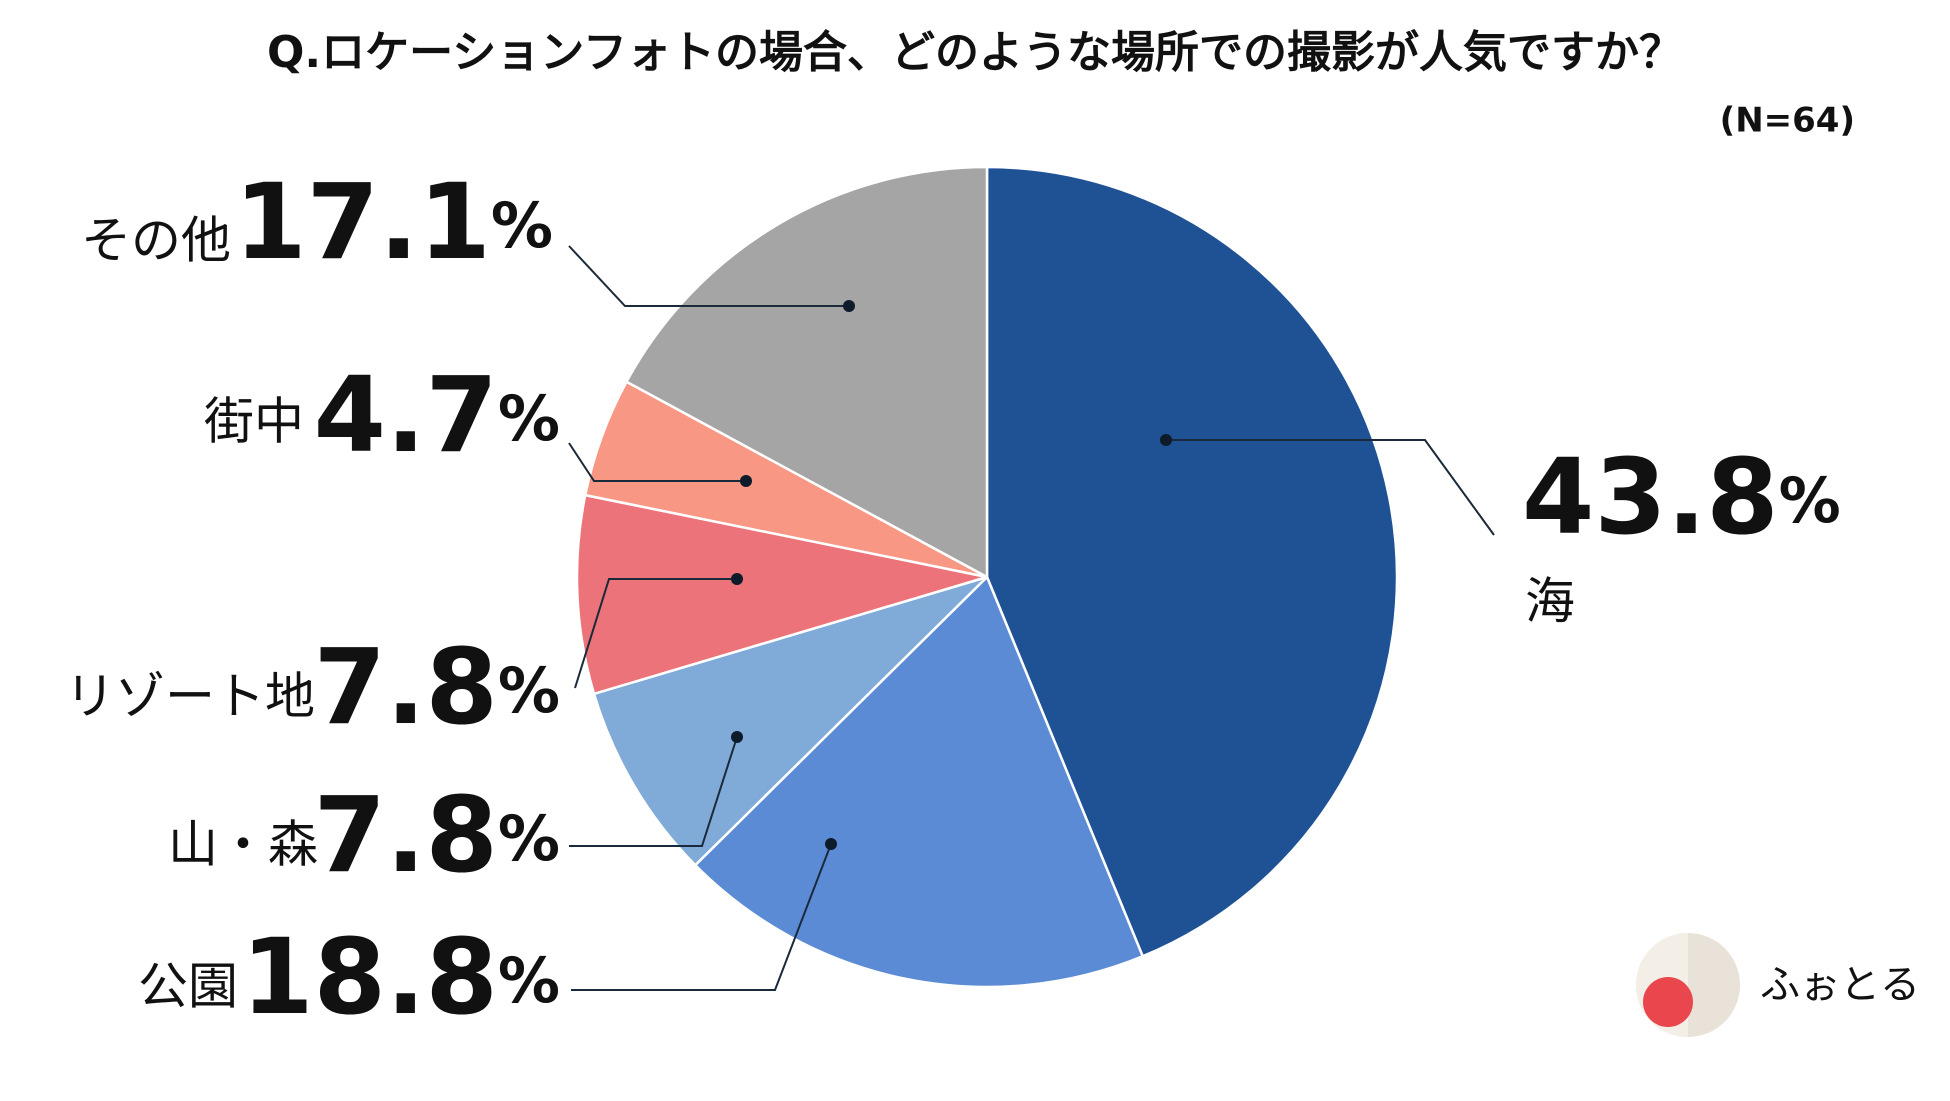 The height and width of the screenshot is (1101, 1950). What do you see at coordinates (1787, 121) in the screenshot?
I see `chart-subtitle: (N=64)` at bounding box center [1787, 121].